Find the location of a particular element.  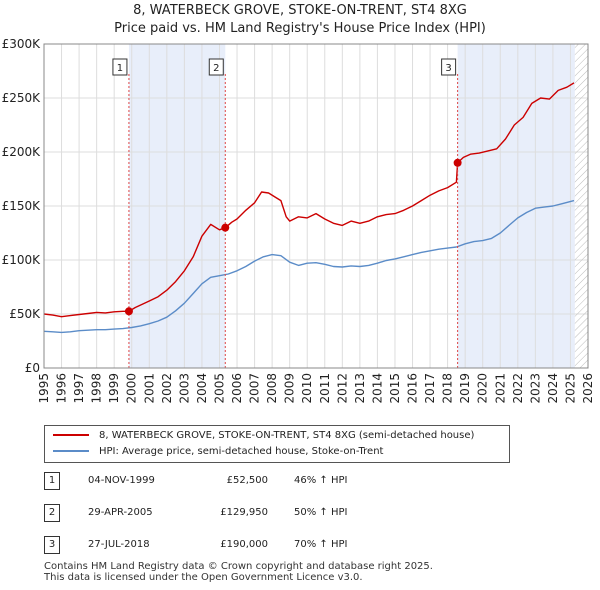

table-row: 1 04-NOV-1999 £52,500 46% ↑ HPI is located at coordinates (234, 481).